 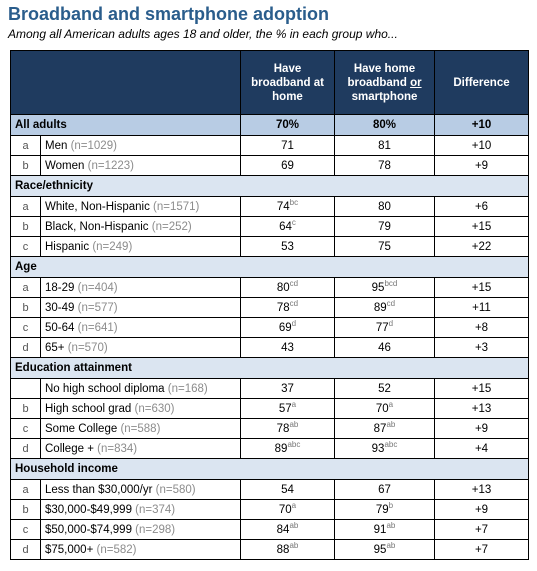 What do you see at coordinates (269, 408) in the screenshot?
I see `table-row: b High school grad (n=630) 57a 70a +13` at bounding box center [269, 408].